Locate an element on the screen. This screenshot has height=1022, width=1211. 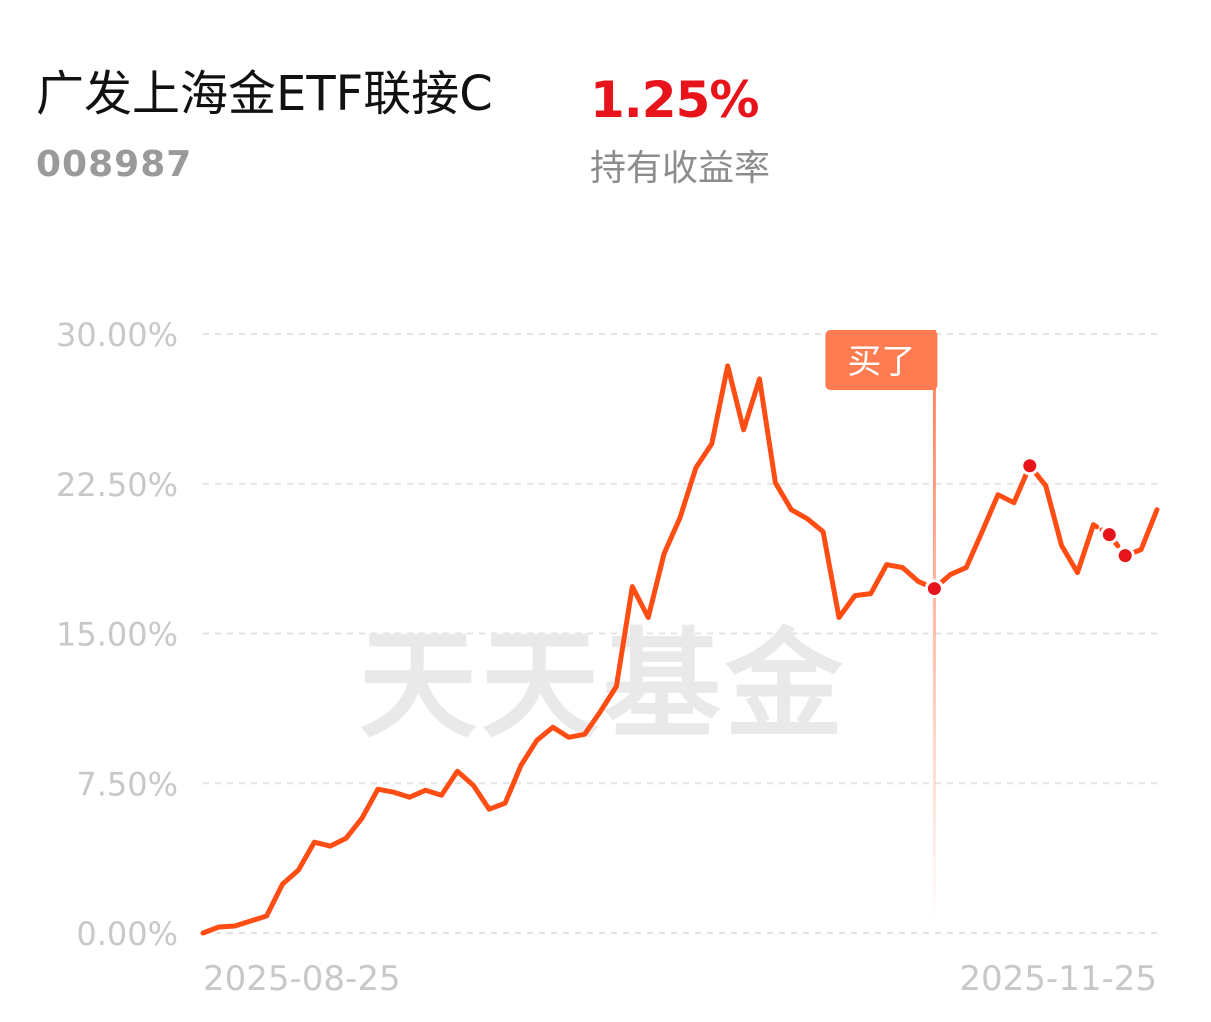
y-tick-label: 7.50% is located at coordinates (127, 784).